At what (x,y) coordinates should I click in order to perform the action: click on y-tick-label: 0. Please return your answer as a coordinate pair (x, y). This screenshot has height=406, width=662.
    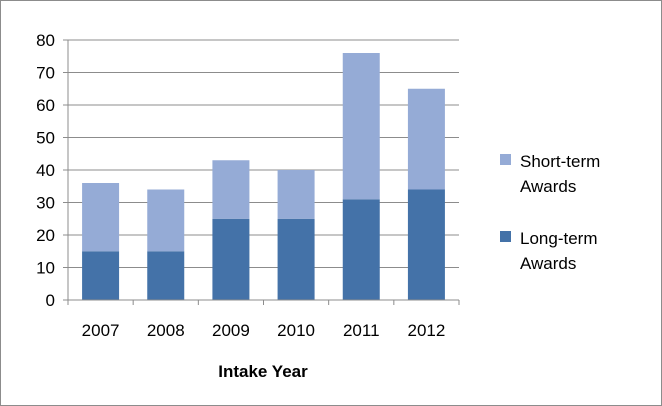
    Looking at the image, I should click on (50, 300).